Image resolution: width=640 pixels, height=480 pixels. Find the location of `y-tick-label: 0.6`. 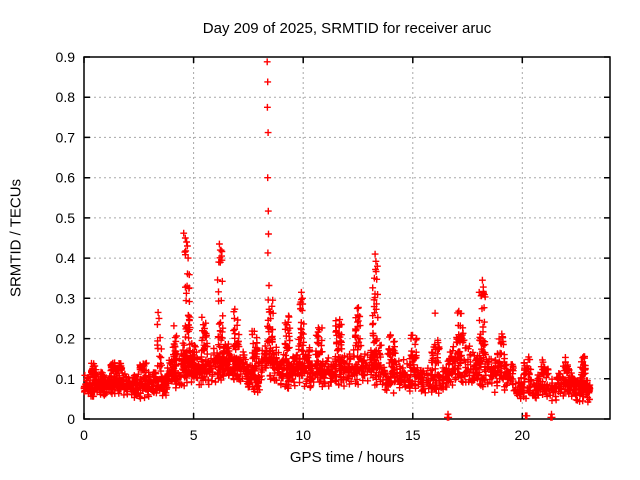

y-tick-label: 0.6 is located at coordinates (66, 178).